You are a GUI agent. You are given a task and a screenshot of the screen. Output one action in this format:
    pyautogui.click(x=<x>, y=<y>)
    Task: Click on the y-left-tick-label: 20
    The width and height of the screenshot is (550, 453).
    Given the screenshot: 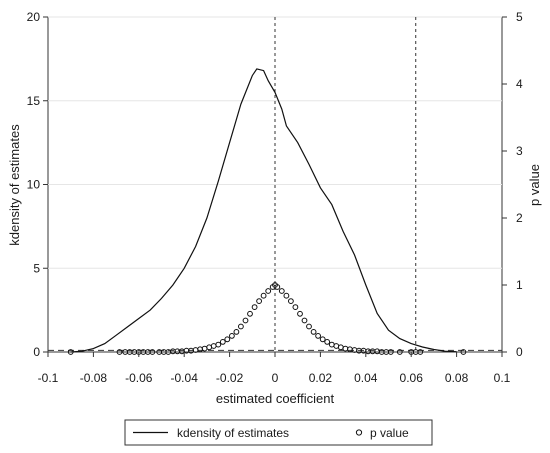 What is the action you would take?
    pyautogui.click(x=34, y=17)
    